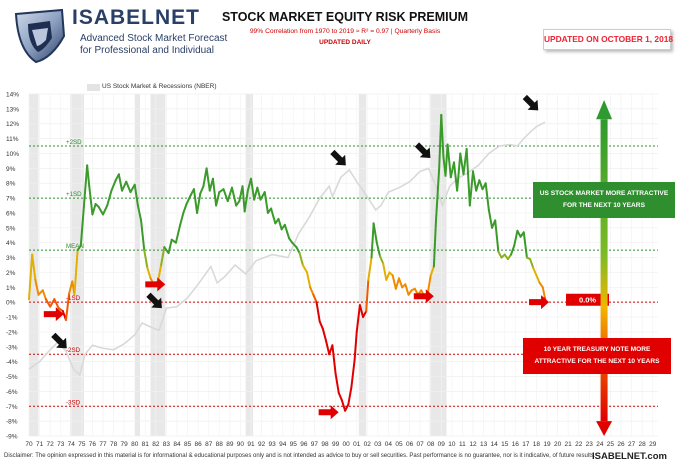  I want to click on x-tick-label: 12, so click(473, 444).